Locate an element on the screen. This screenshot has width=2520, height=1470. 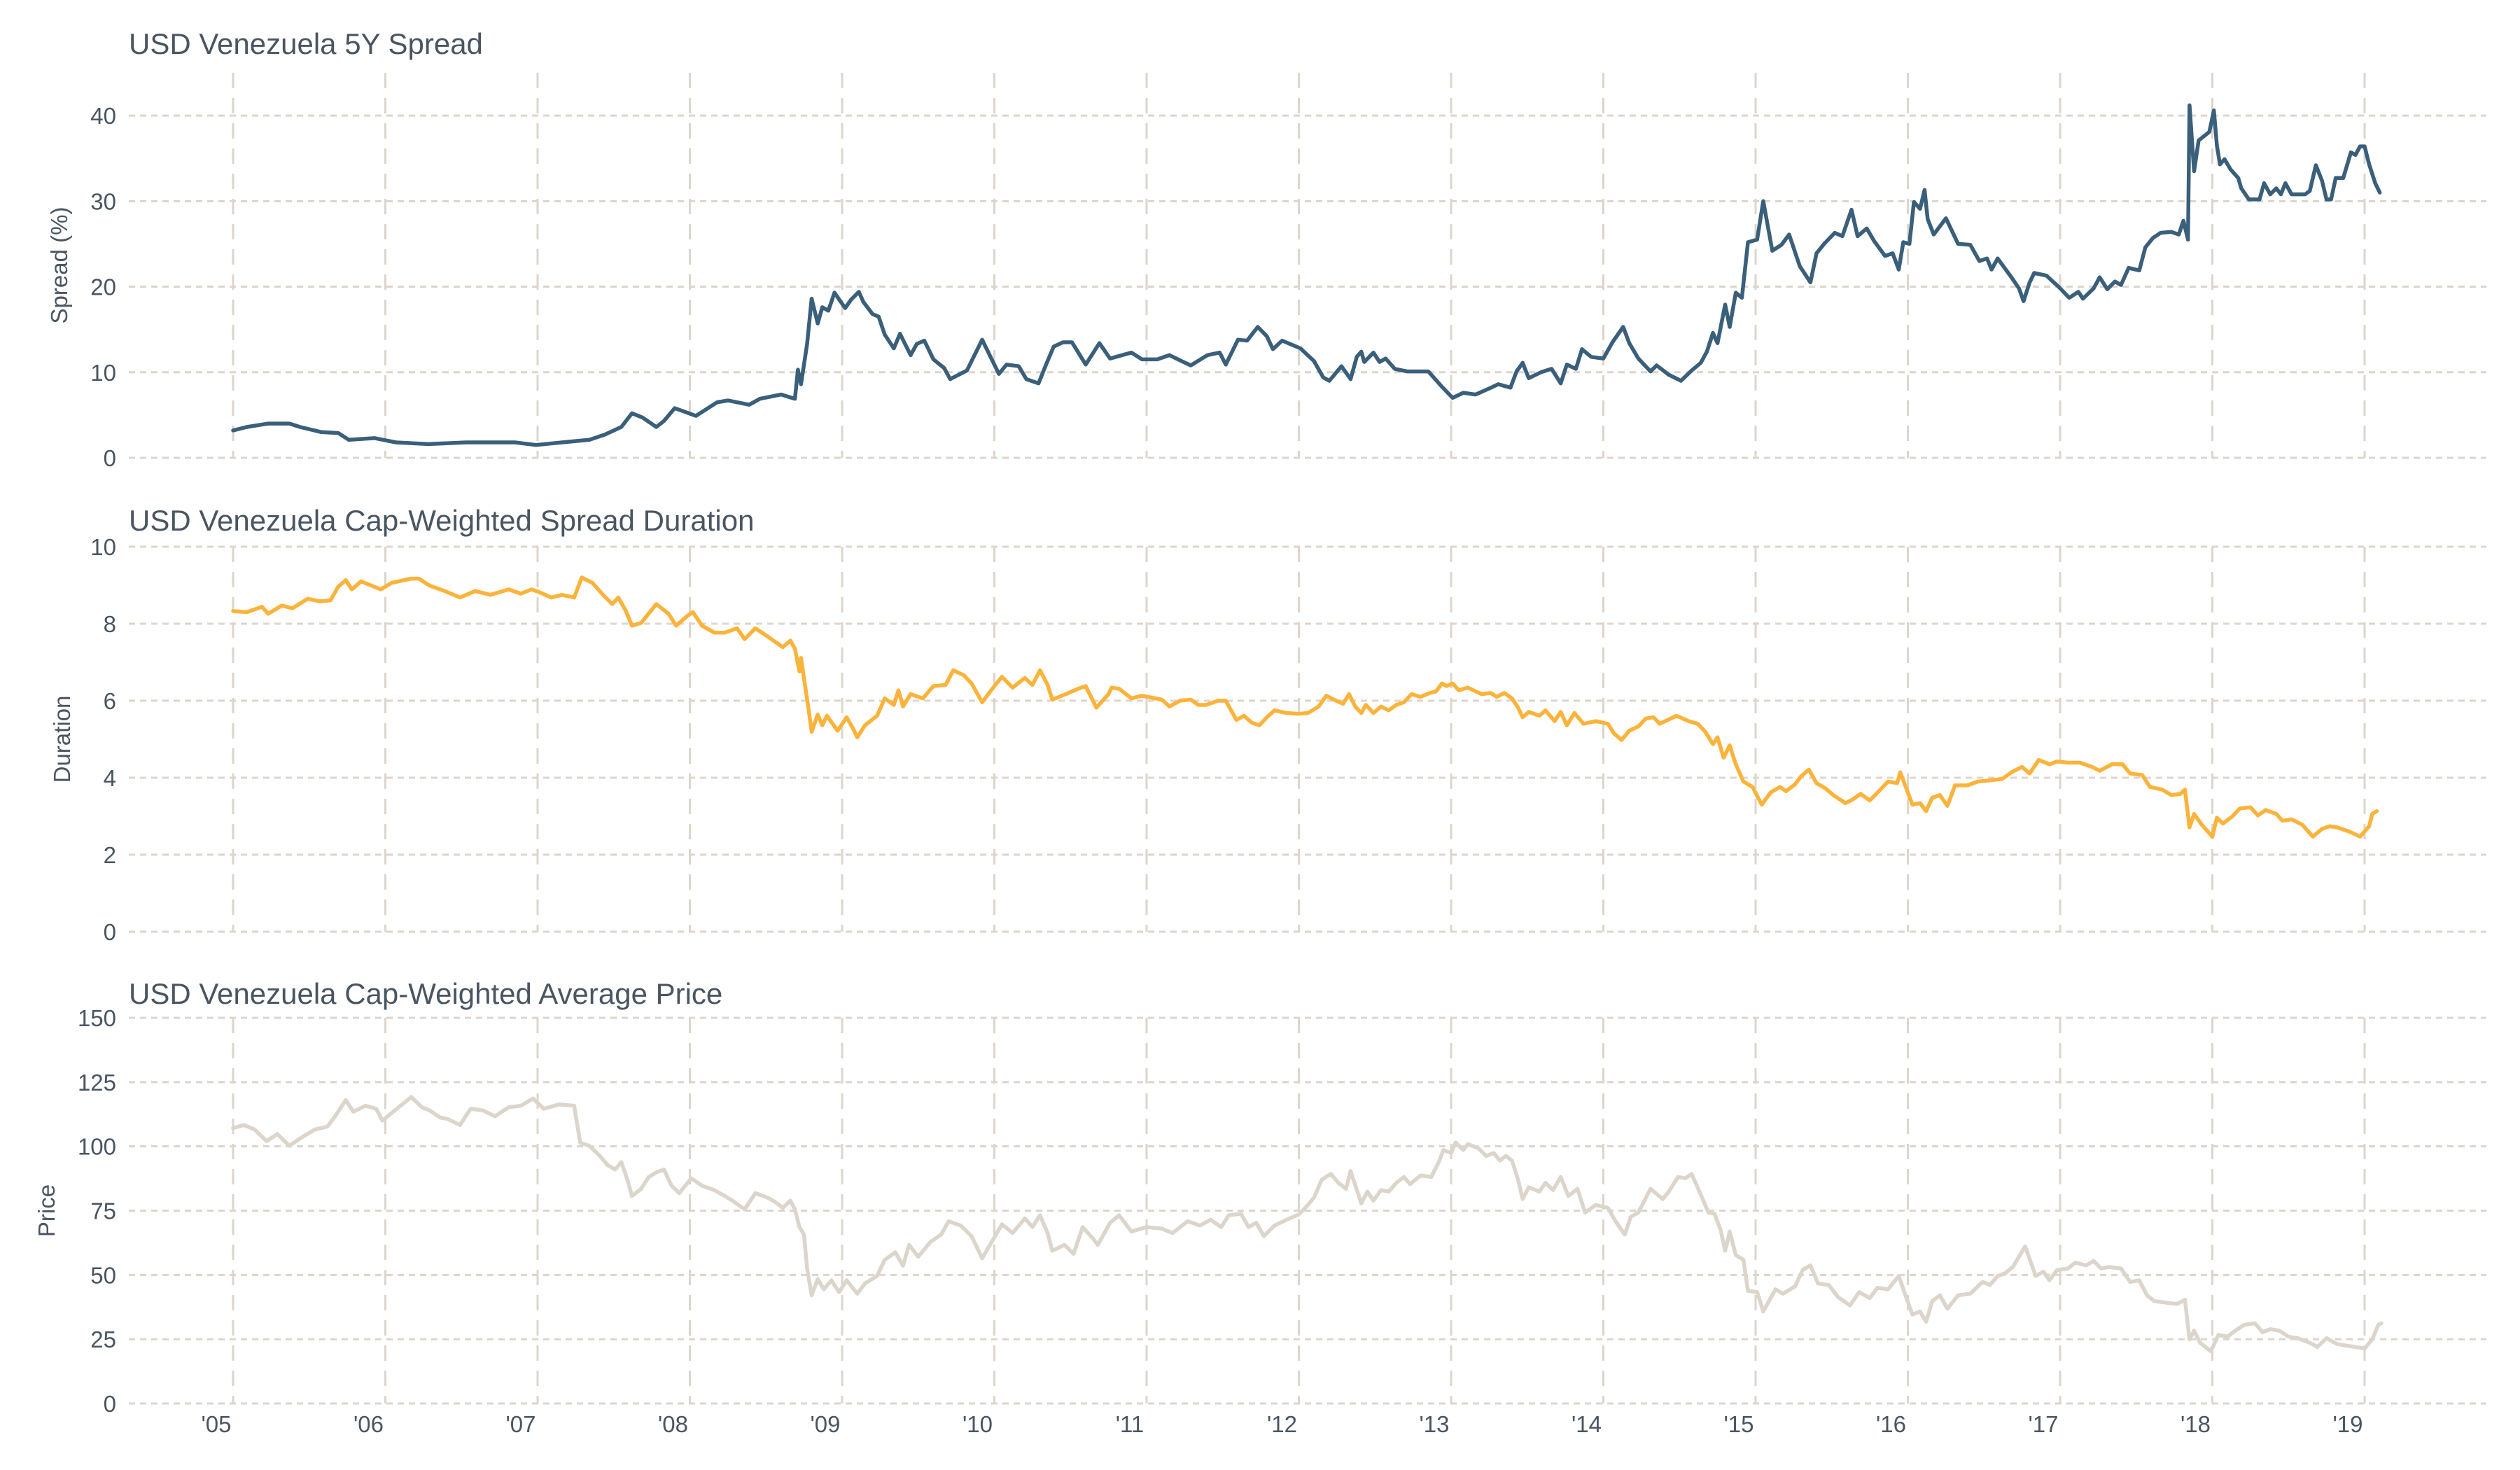
y-tick-label: 8 is located at coordinates (110, 624).